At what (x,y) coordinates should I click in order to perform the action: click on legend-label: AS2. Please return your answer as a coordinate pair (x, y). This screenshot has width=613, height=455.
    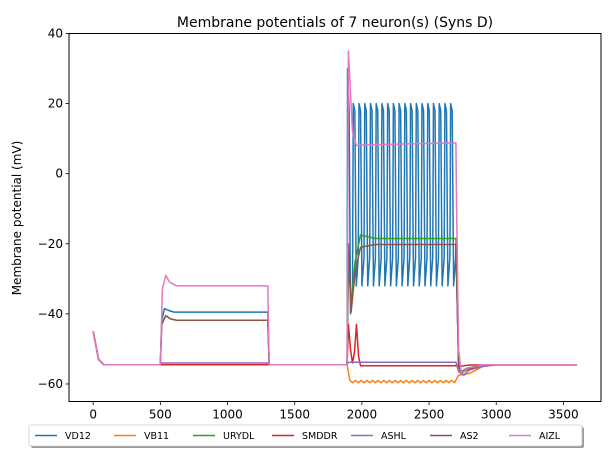
    Looking at the image, I should click on (469, 436).